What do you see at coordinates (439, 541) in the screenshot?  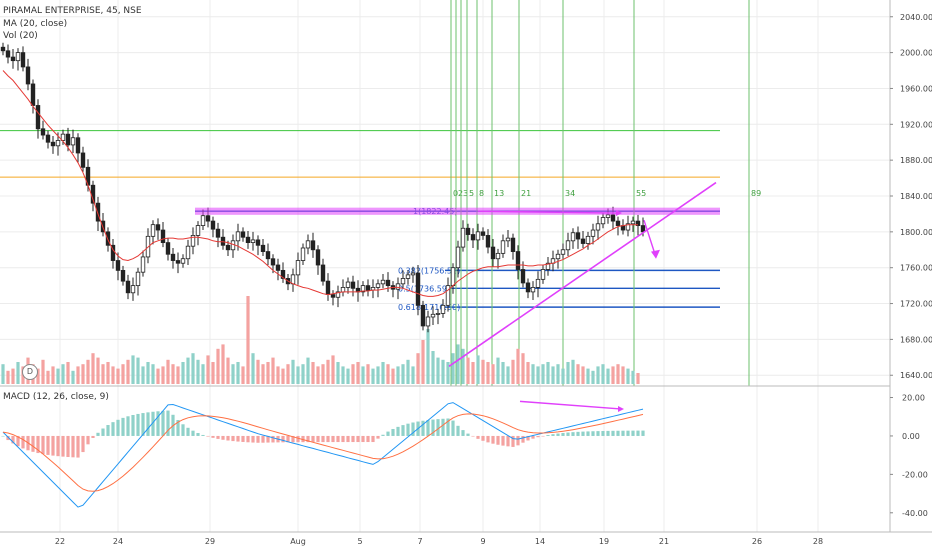 I see `time-axis: 22 24 29 Aug 5 7 9 14 19 21 26 28` at bounding box center [439, 541].